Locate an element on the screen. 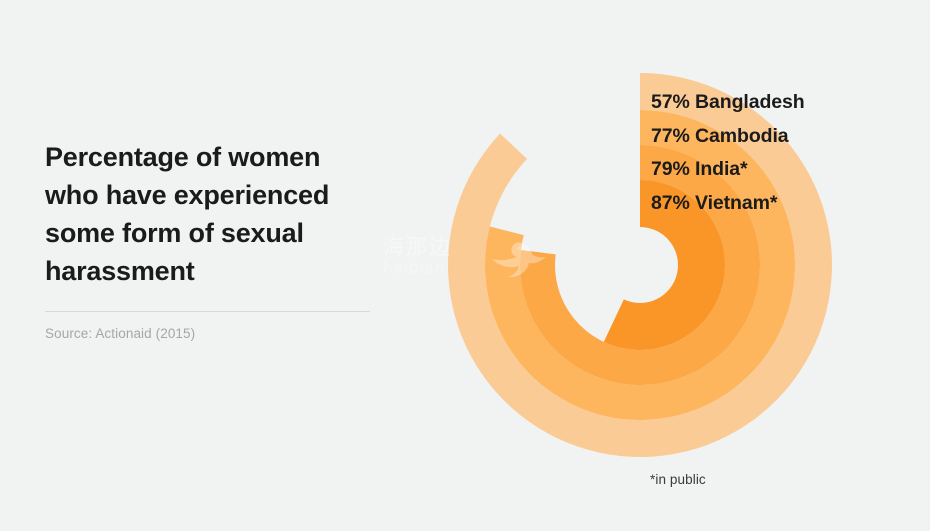 The width and height of the screenshot is (930, 531). source-credit: Source: Actionaid (2015) is located at coordinates (120, 333).